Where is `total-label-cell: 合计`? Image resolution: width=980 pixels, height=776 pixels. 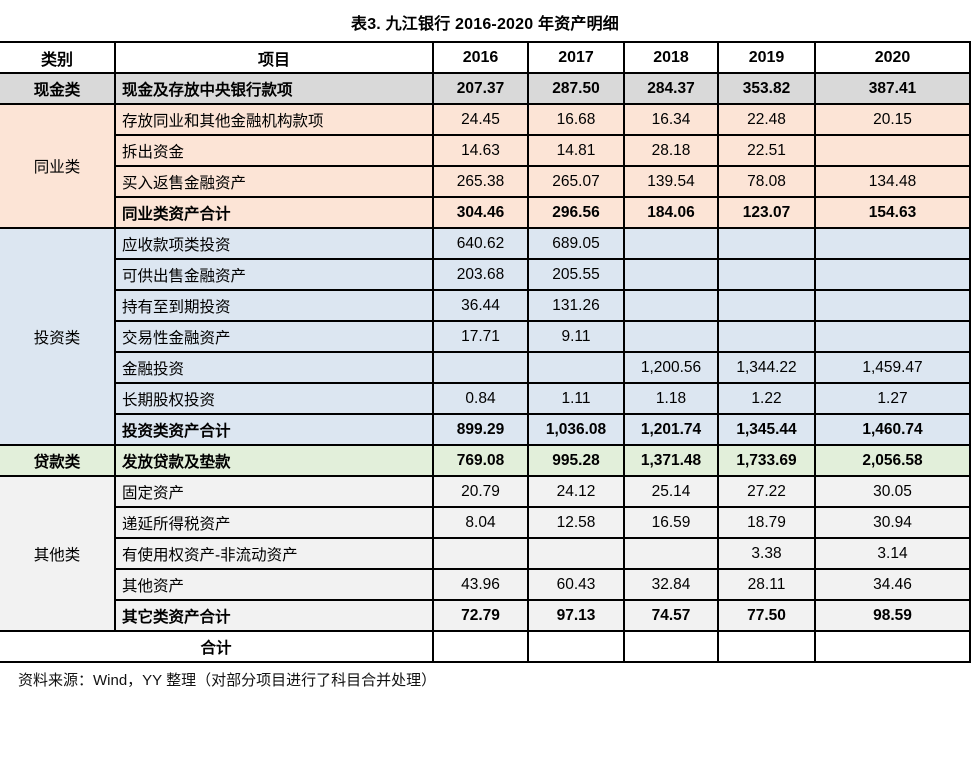 total-label-cell: 合计 is located at coordinates (217, 646).